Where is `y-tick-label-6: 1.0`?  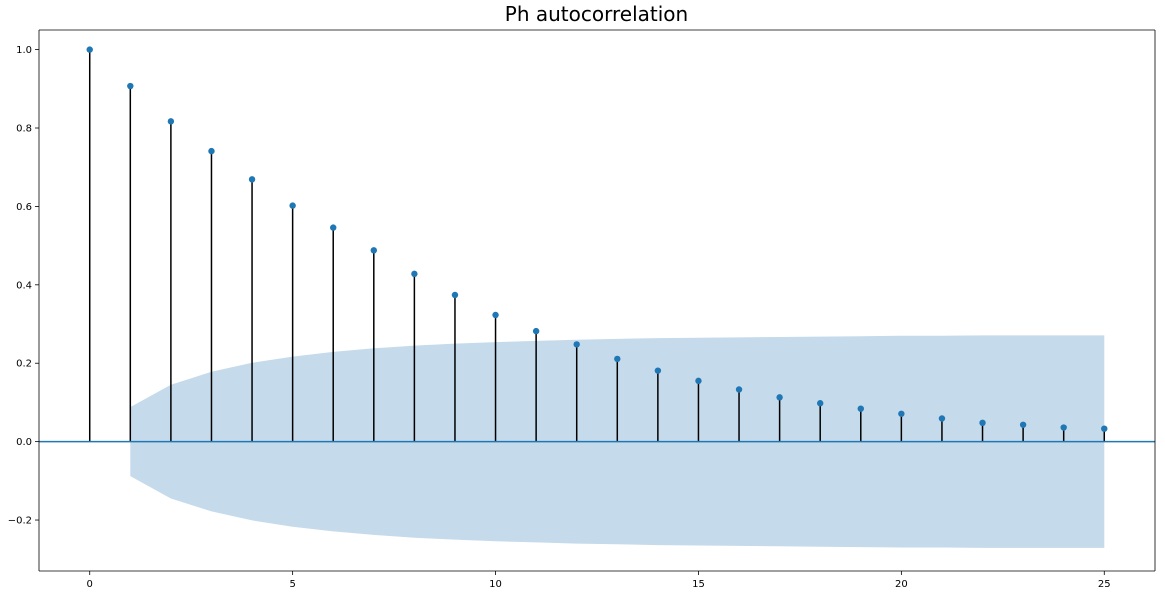
y-tick-label-6: 1.0 is located at coordinates (24, 50).